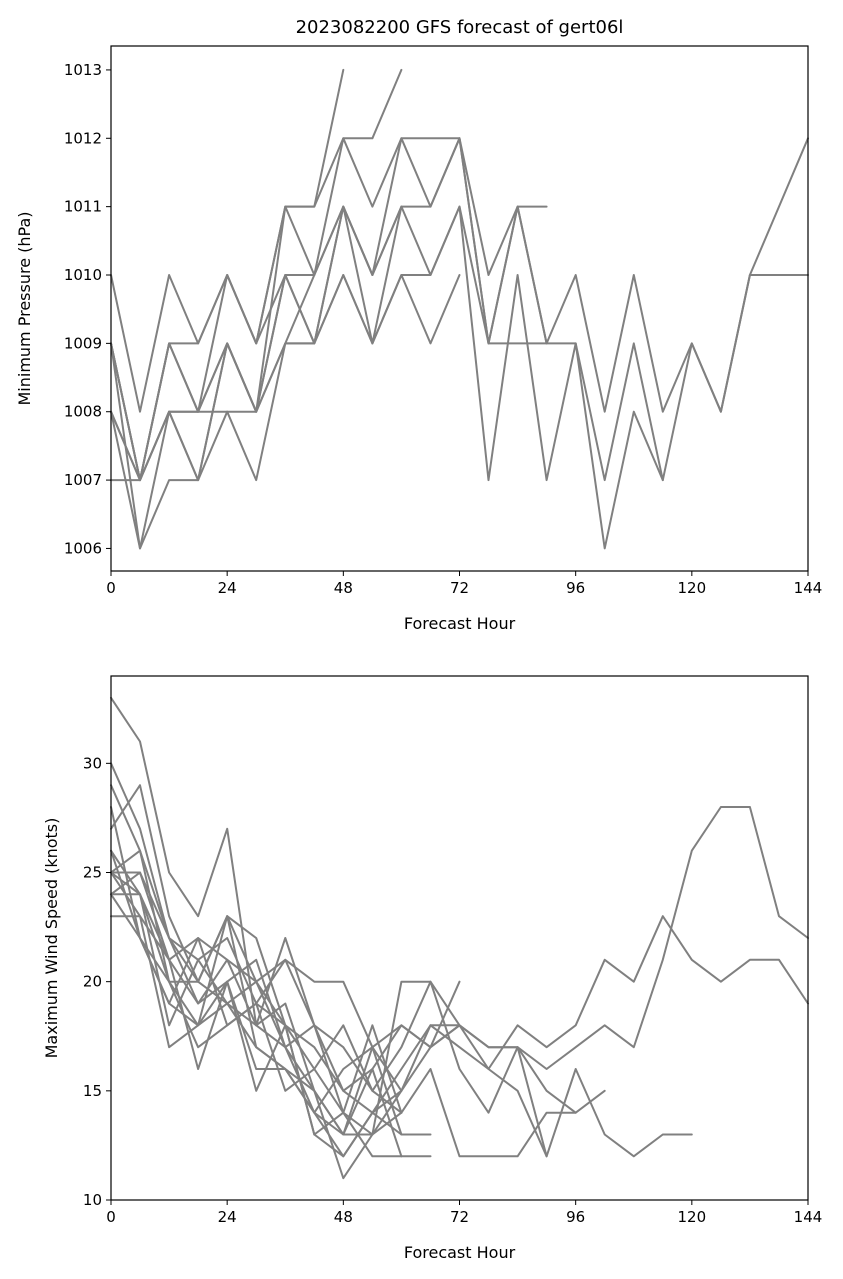 This screenshot has width=843, height=1279. Describe the element at coordinates (92, 763) in the screenshot. I see `wind-y-tick-label: 30` at that location.